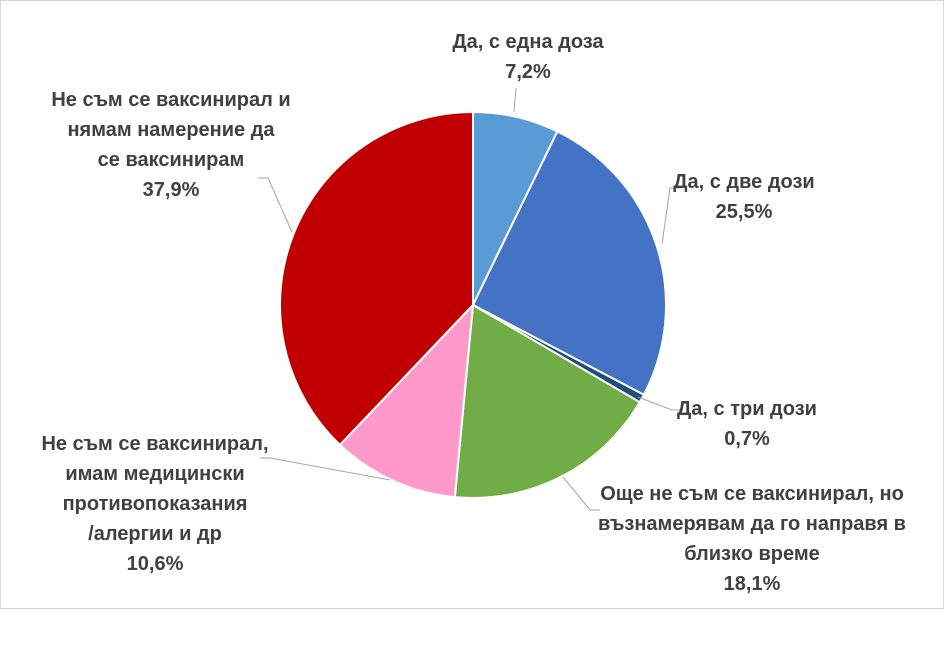 Image resolution: width=947 pixels, height=666 pixels. Describe the element at coordinates (743, 182) in the screenshot. I see `slice-label-2-line-1: Да, с две дози` at that location.